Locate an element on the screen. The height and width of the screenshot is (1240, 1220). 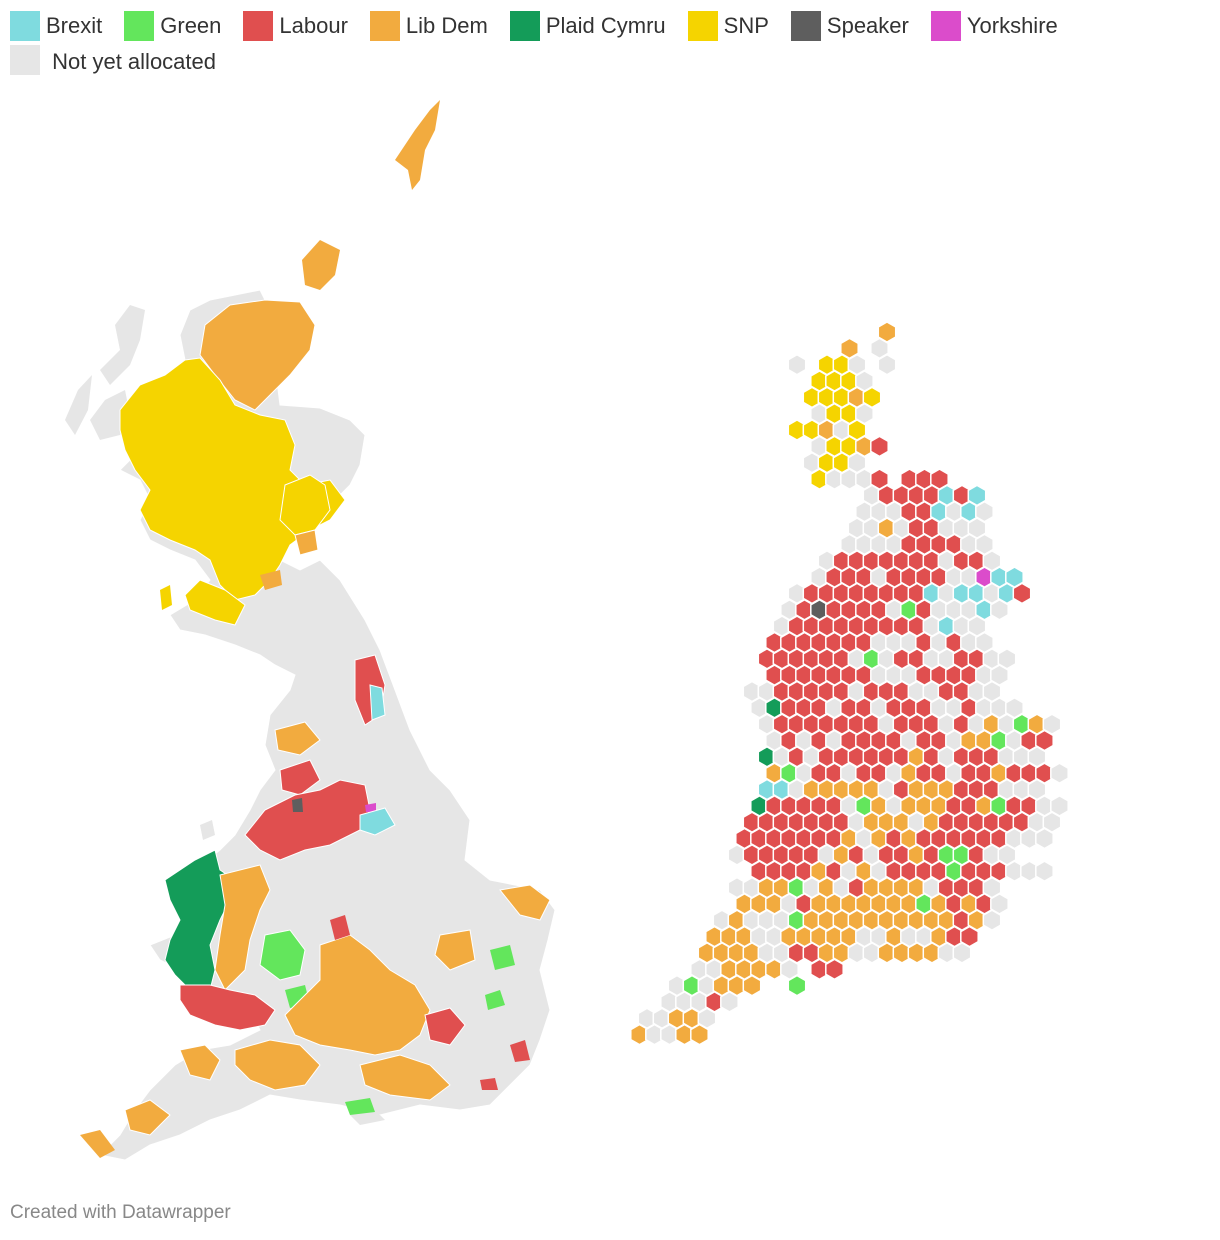
legend-swatch-yorkshire is located at coordinates (945, 26).